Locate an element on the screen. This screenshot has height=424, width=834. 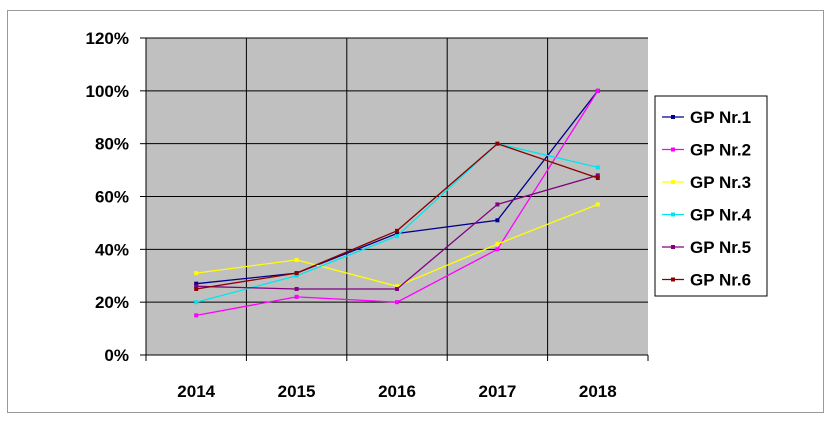
legend-item-2: GP Nr.2 is located at coordinates (706, 150).